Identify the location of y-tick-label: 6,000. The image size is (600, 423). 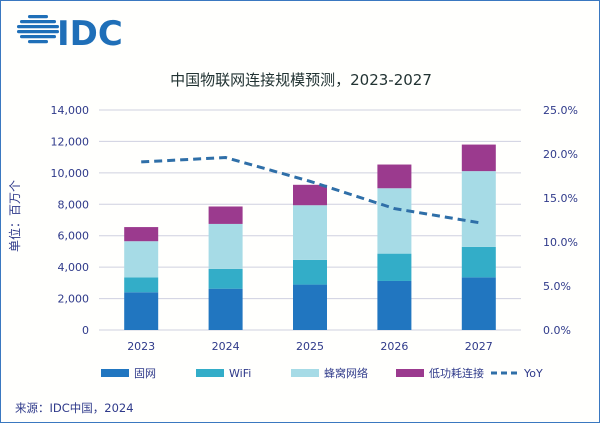
(74, 236).